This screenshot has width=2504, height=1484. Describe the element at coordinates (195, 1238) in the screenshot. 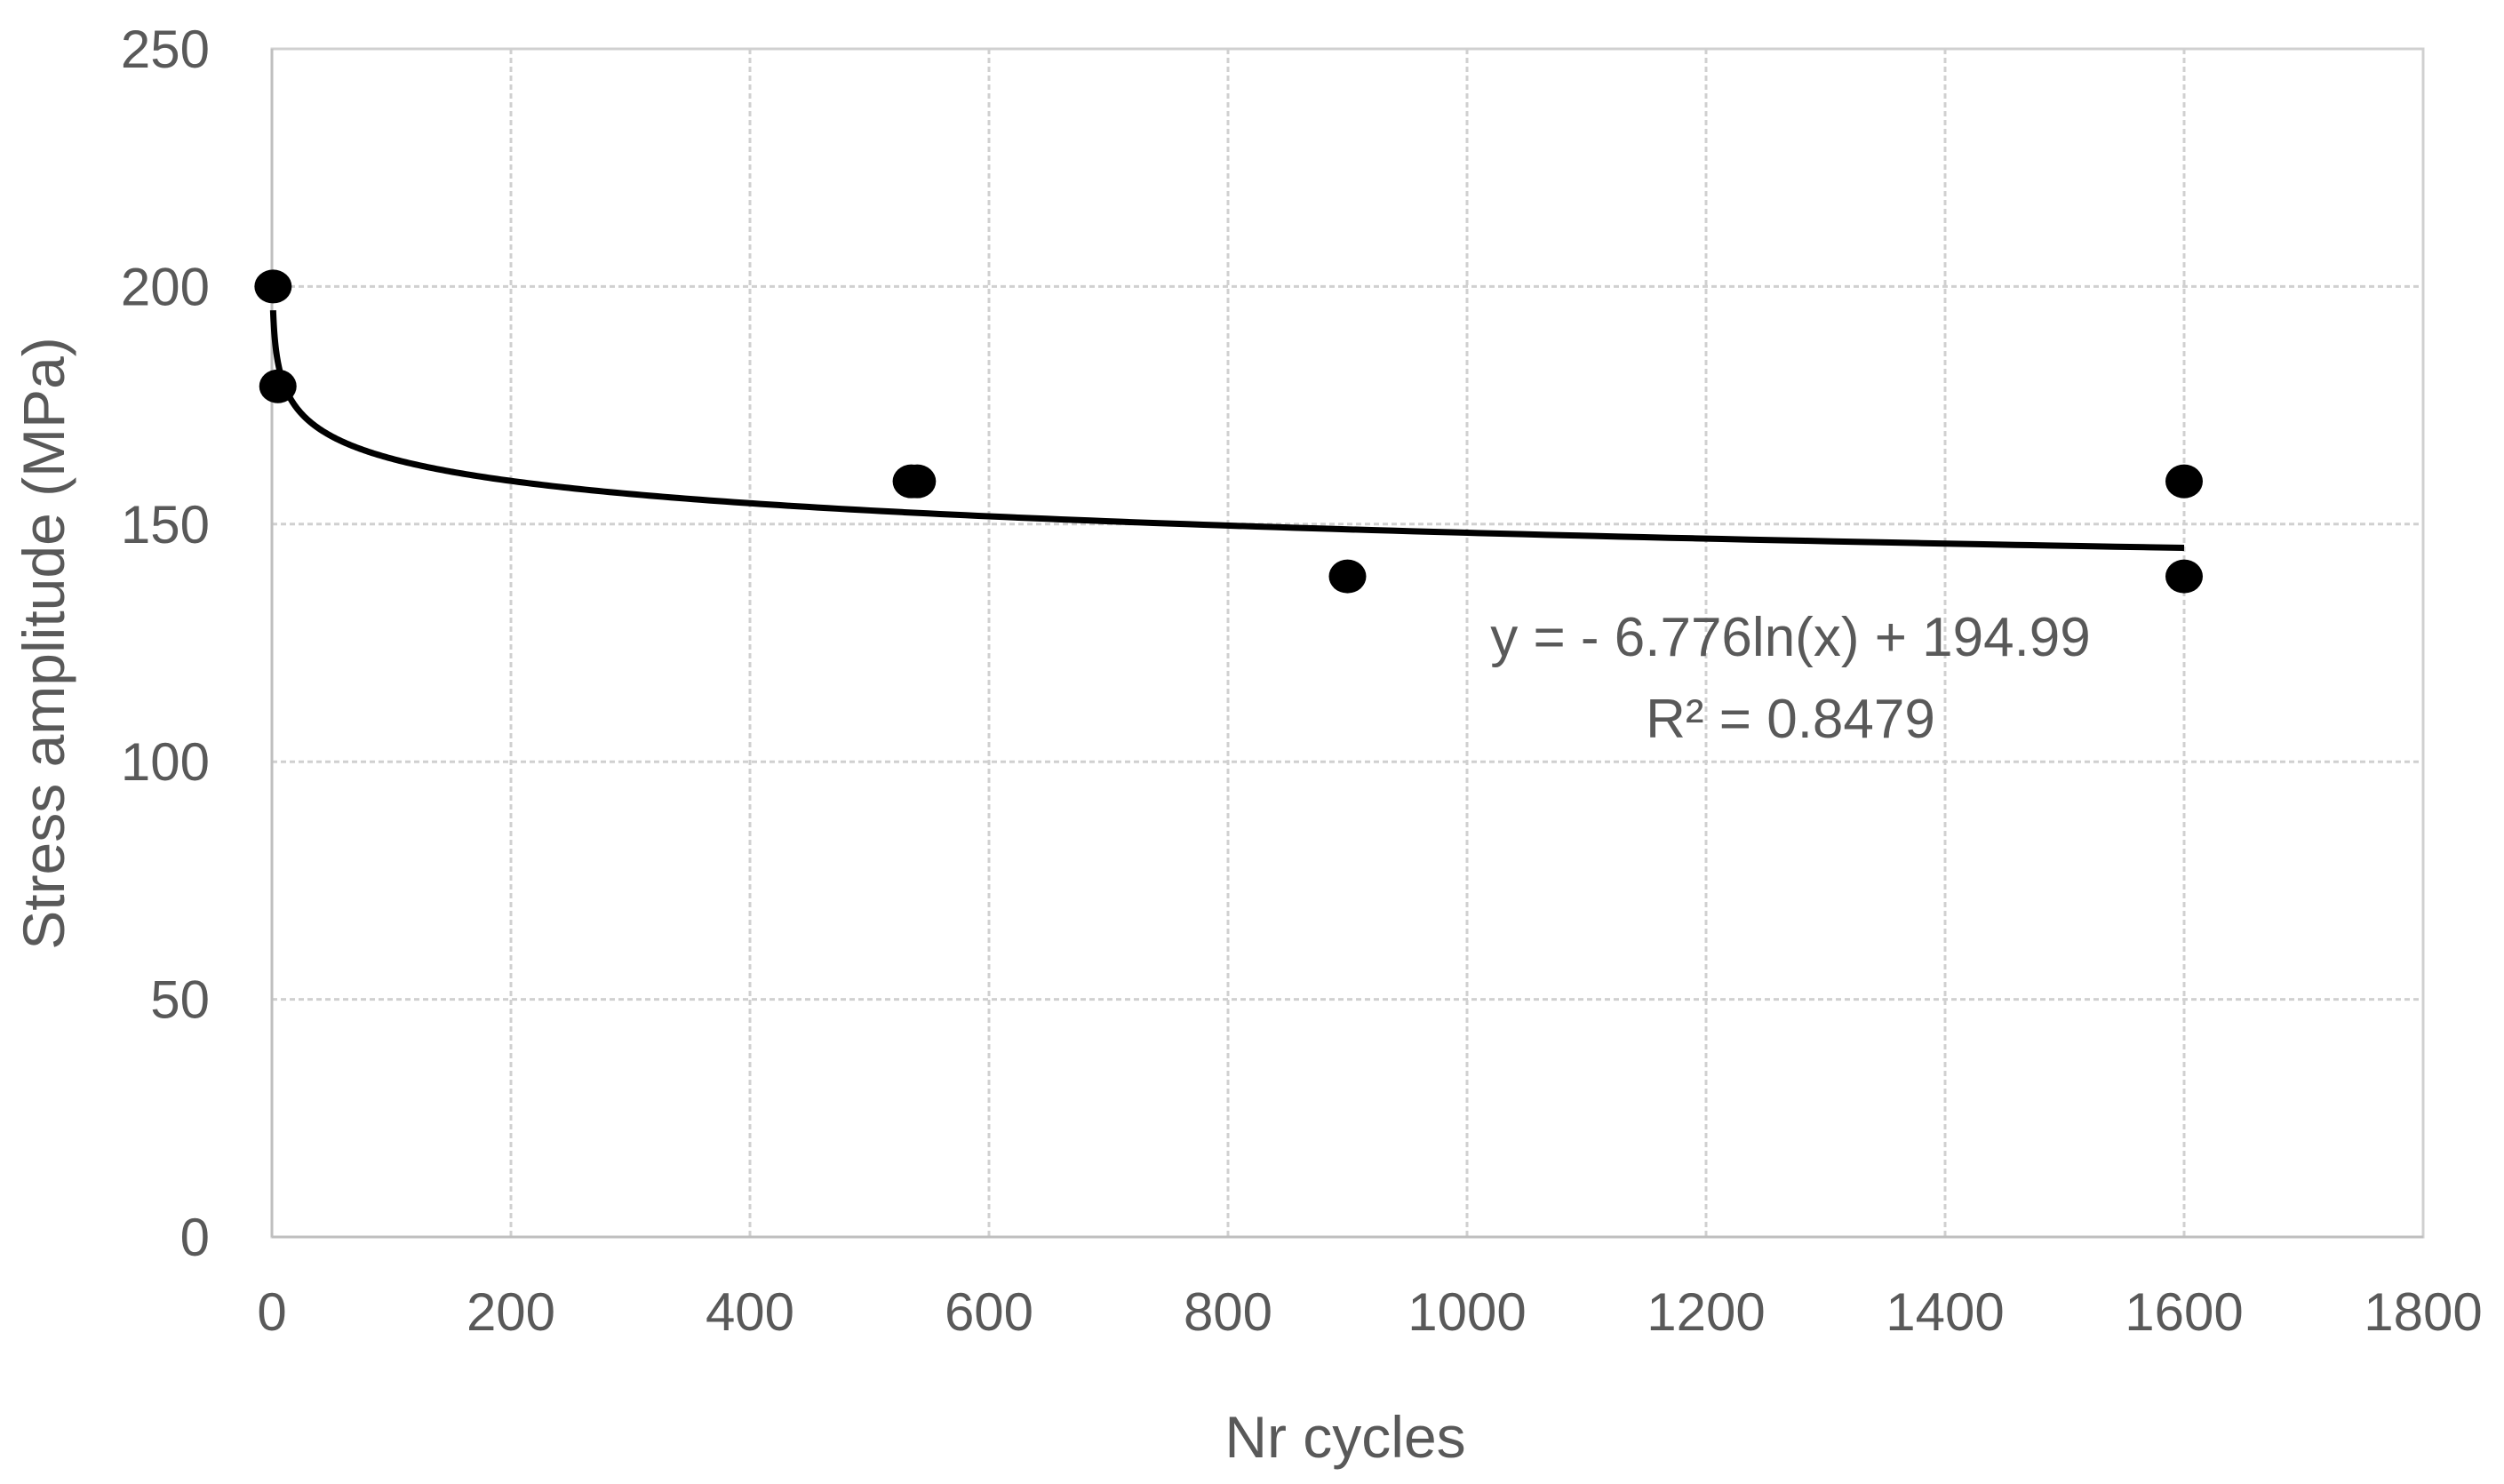

I see `y-tick-label: 0` at that location.